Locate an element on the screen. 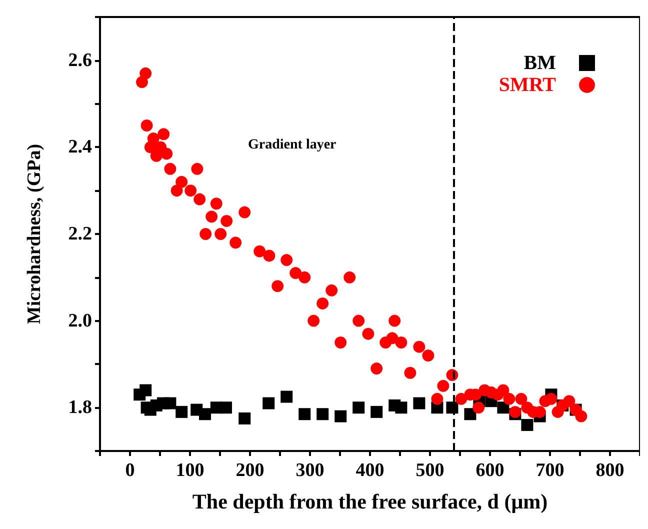  y-tick-label: 2.0 is located at coordinates (80, 321).